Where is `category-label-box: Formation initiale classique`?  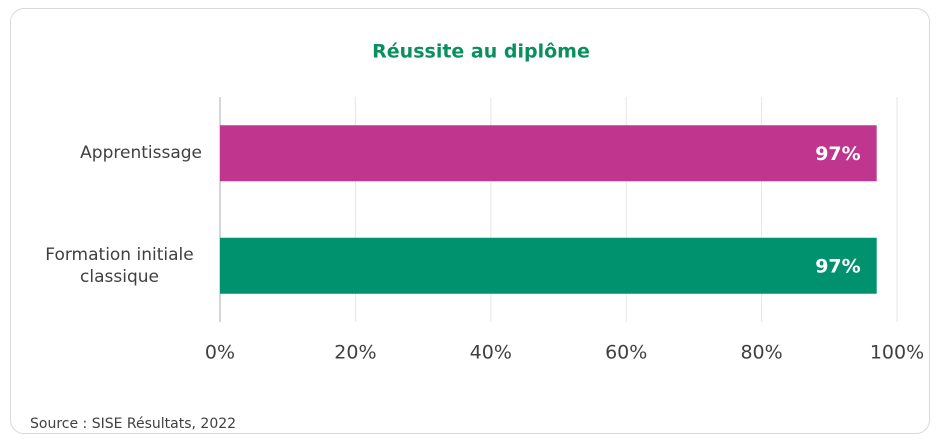 category-label-box: Formation initiale classique is located at coordinates (119, 266).